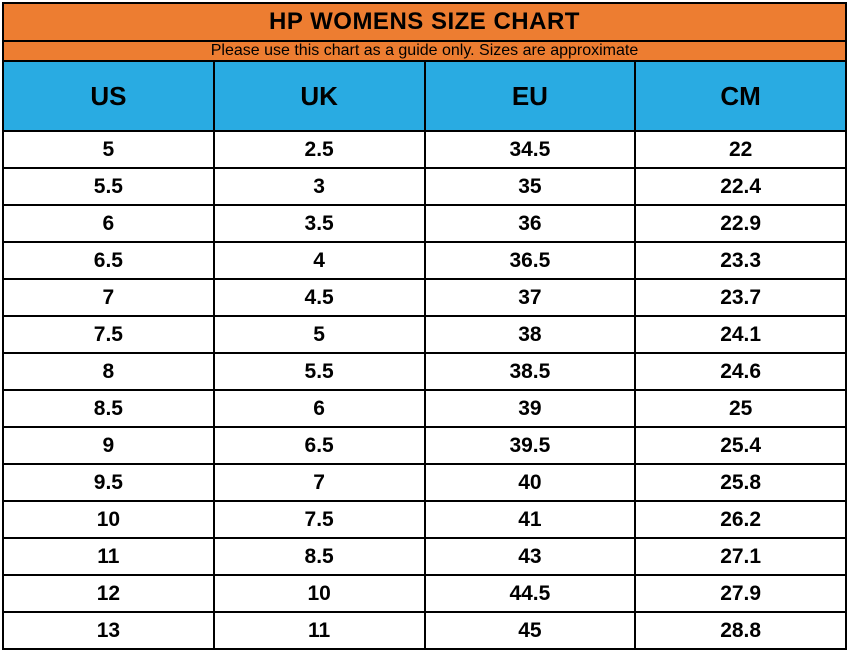 This screenshot has height=652, width=858. I want to click on table-row: 12 10 44.5 27.9, so click(424, 593).